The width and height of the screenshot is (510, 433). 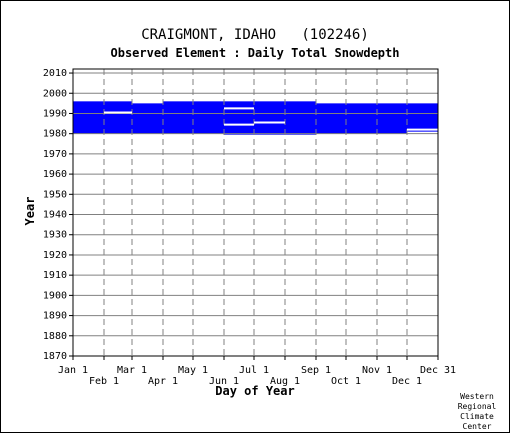 What do you see at coordinates (477, 396) in the screenshot?
I see `credit-line: Western` at bounding box center [477, 396].